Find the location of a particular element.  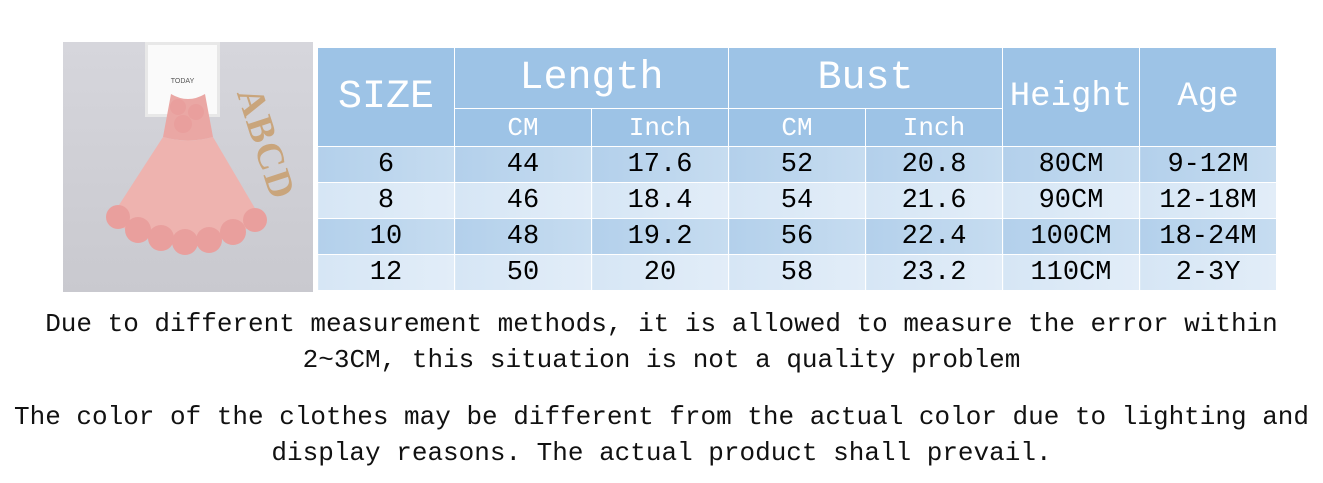

header-bust-inch: Inch is located at coordinates (934, 127).